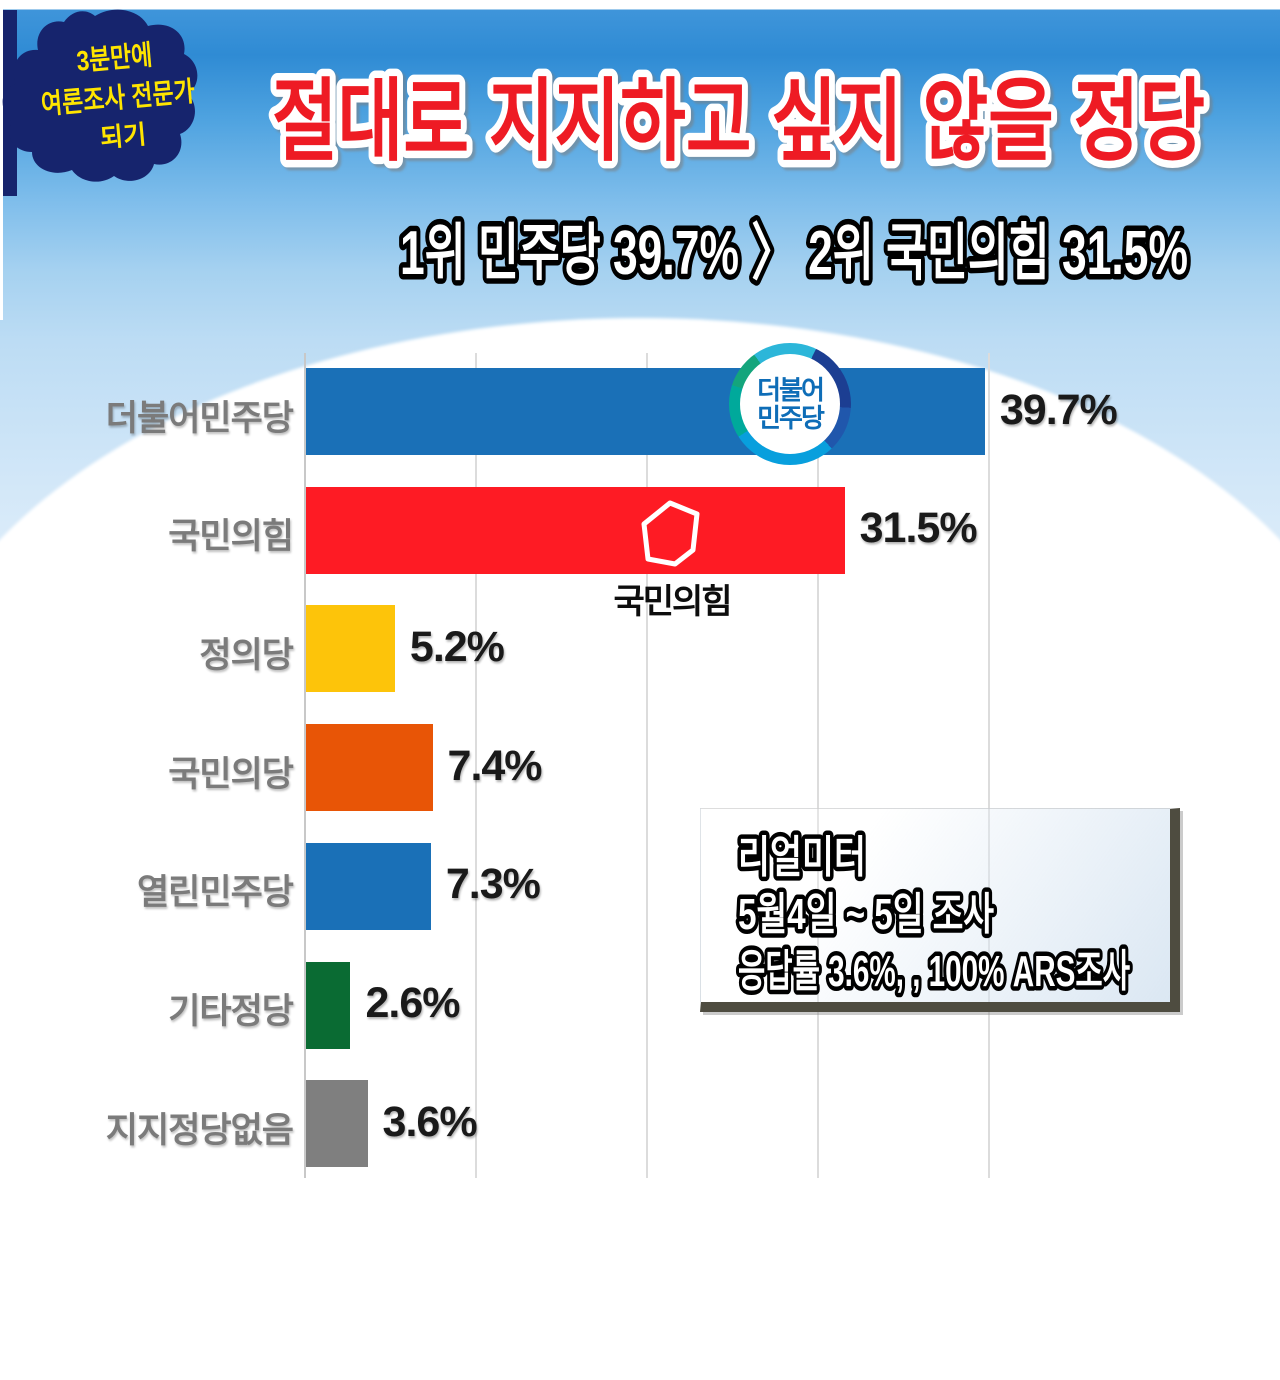 This screenshot has width=1280, height=1380. I want to click on category-label: 기타정당, so click(231, 1011).